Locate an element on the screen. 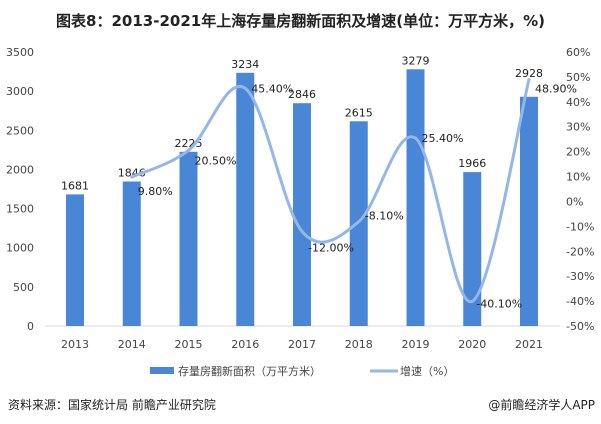 Image resolution: width=601 pixels, height=424 pixels. line-data-label: -12.00% is located at coordinates (331, 247).